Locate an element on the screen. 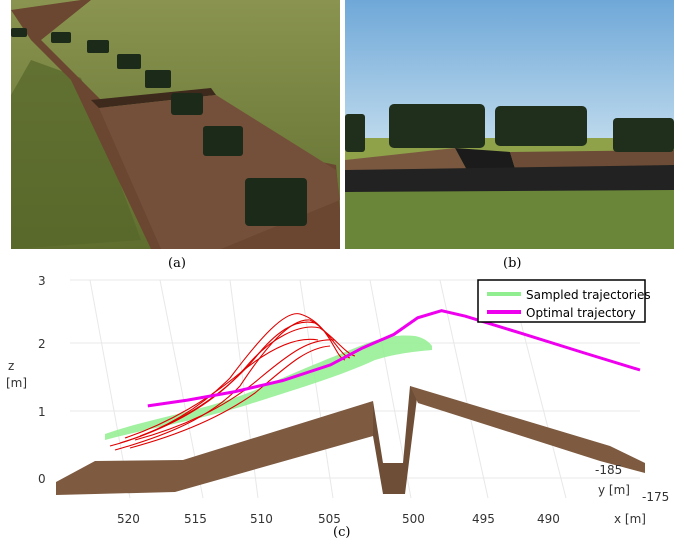 The width and height of the screenshot is (684, 544). legend-box is located at coordinates (561, 301).